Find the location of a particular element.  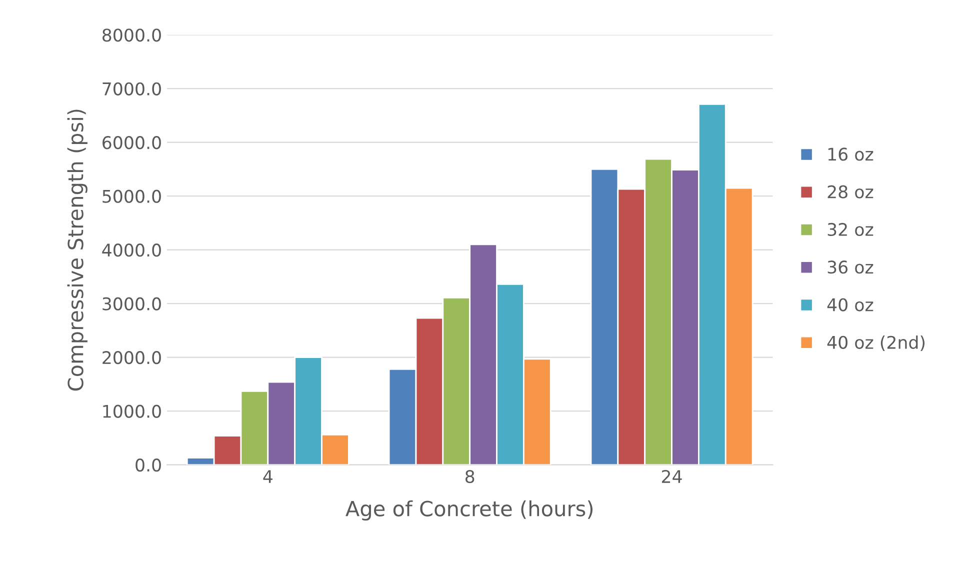

legend-label: 36 oz is located at coordinates (851, 267).